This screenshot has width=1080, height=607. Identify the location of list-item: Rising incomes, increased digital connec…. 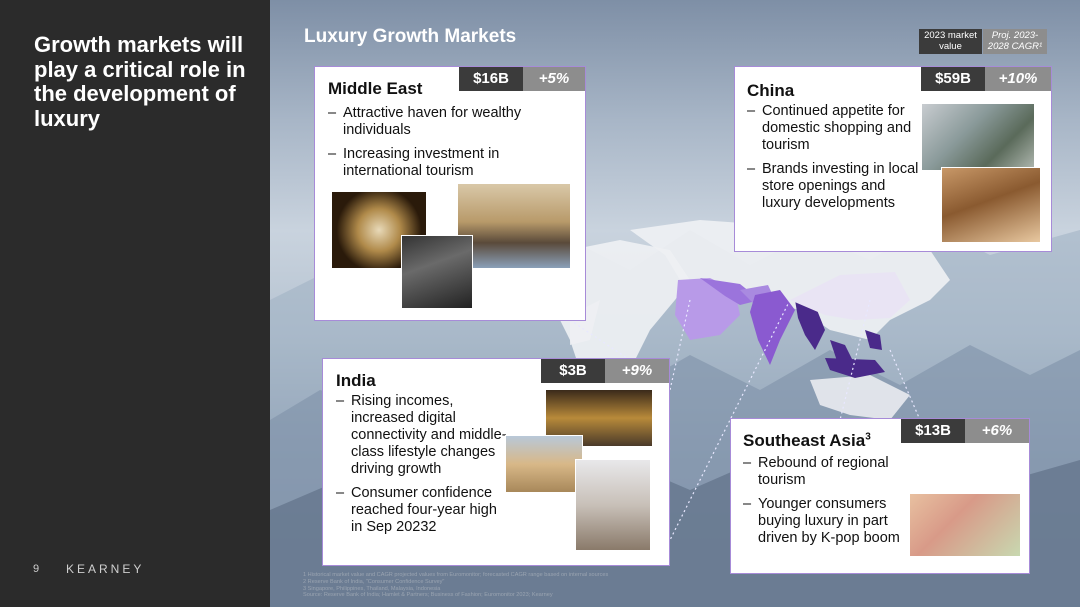
(422, 435).